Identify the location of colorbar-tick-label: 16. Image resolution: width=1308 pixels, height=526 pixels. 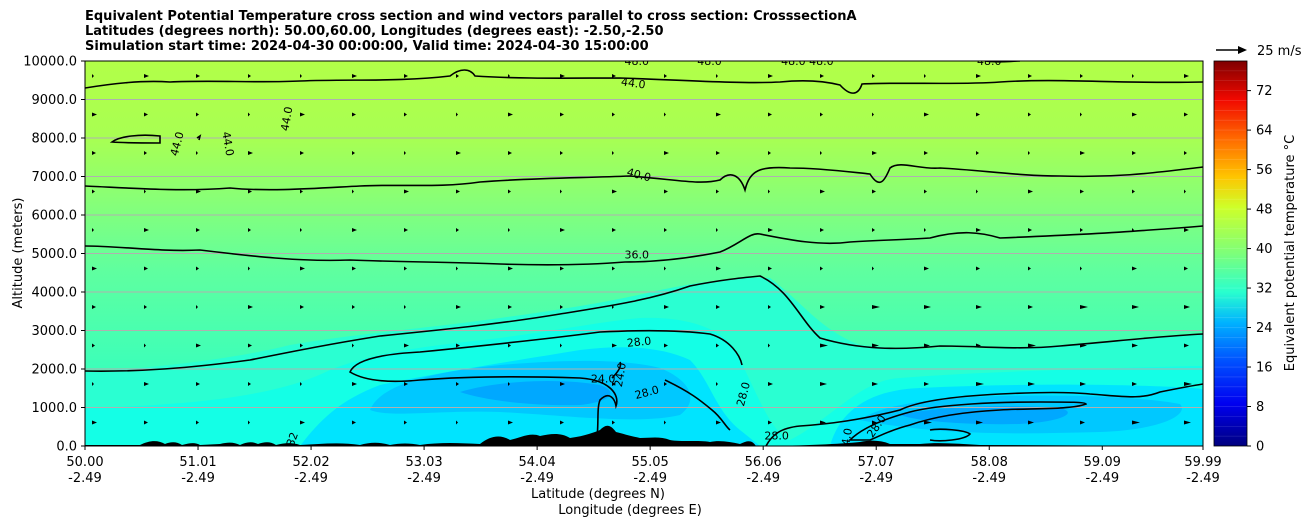
(1264, 368).